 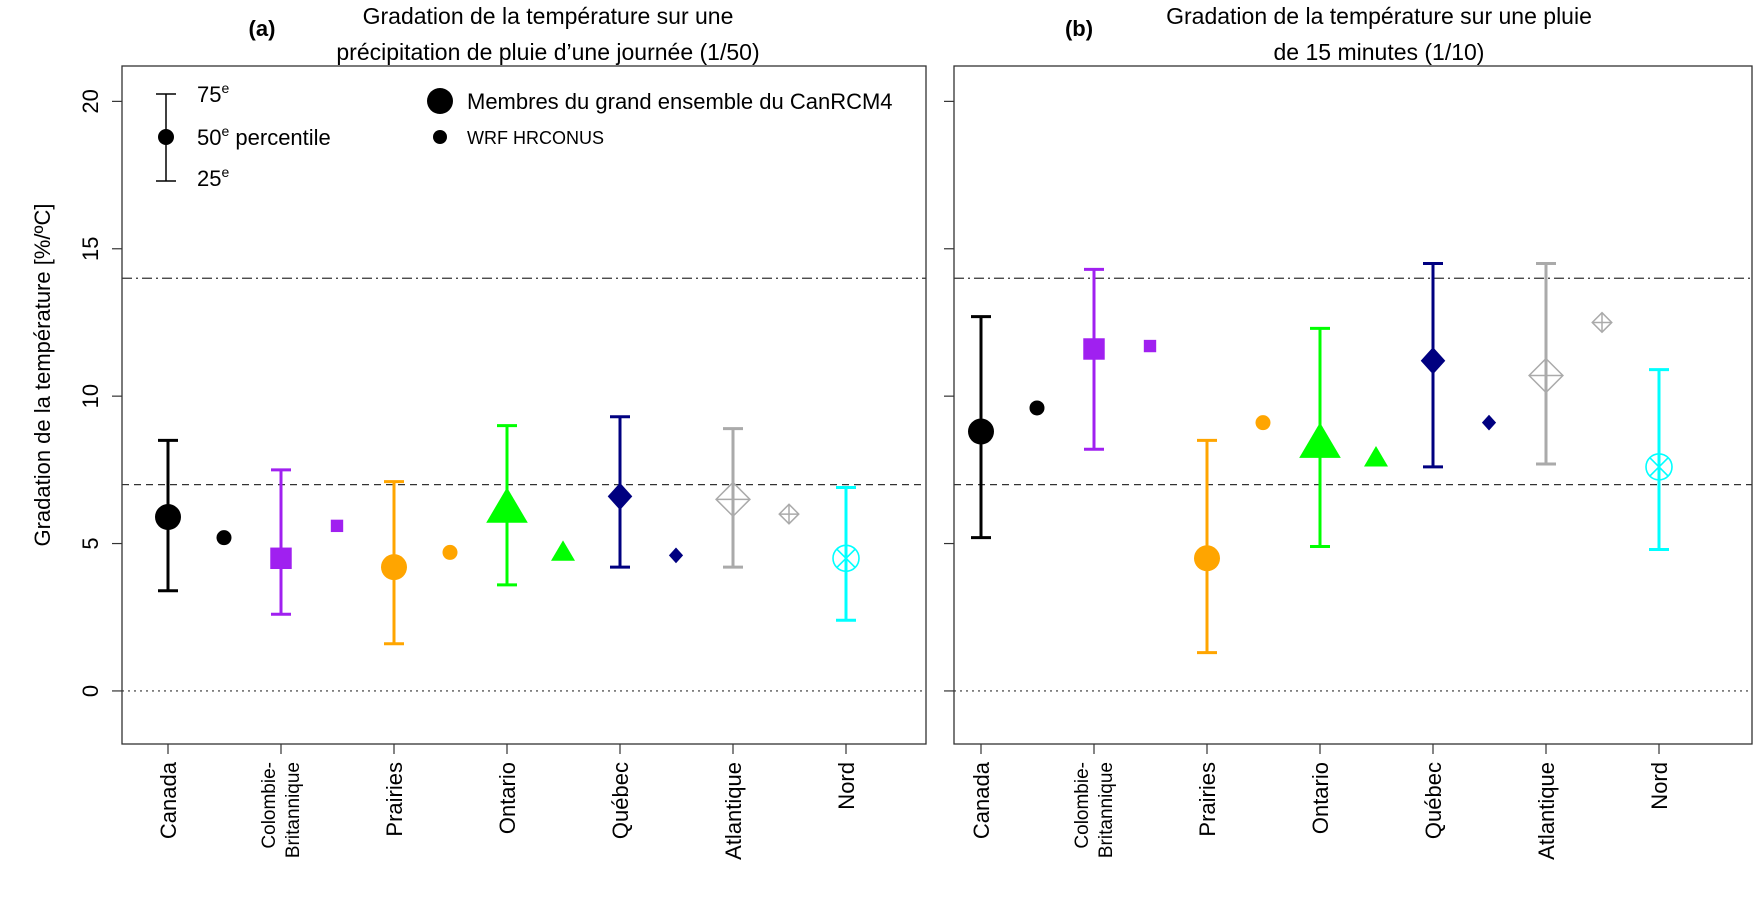 What do you see at coordinates (394, 567) in the screenshot?
I see `marker-canrcm4-prairies` at bounding box center [394, 567].